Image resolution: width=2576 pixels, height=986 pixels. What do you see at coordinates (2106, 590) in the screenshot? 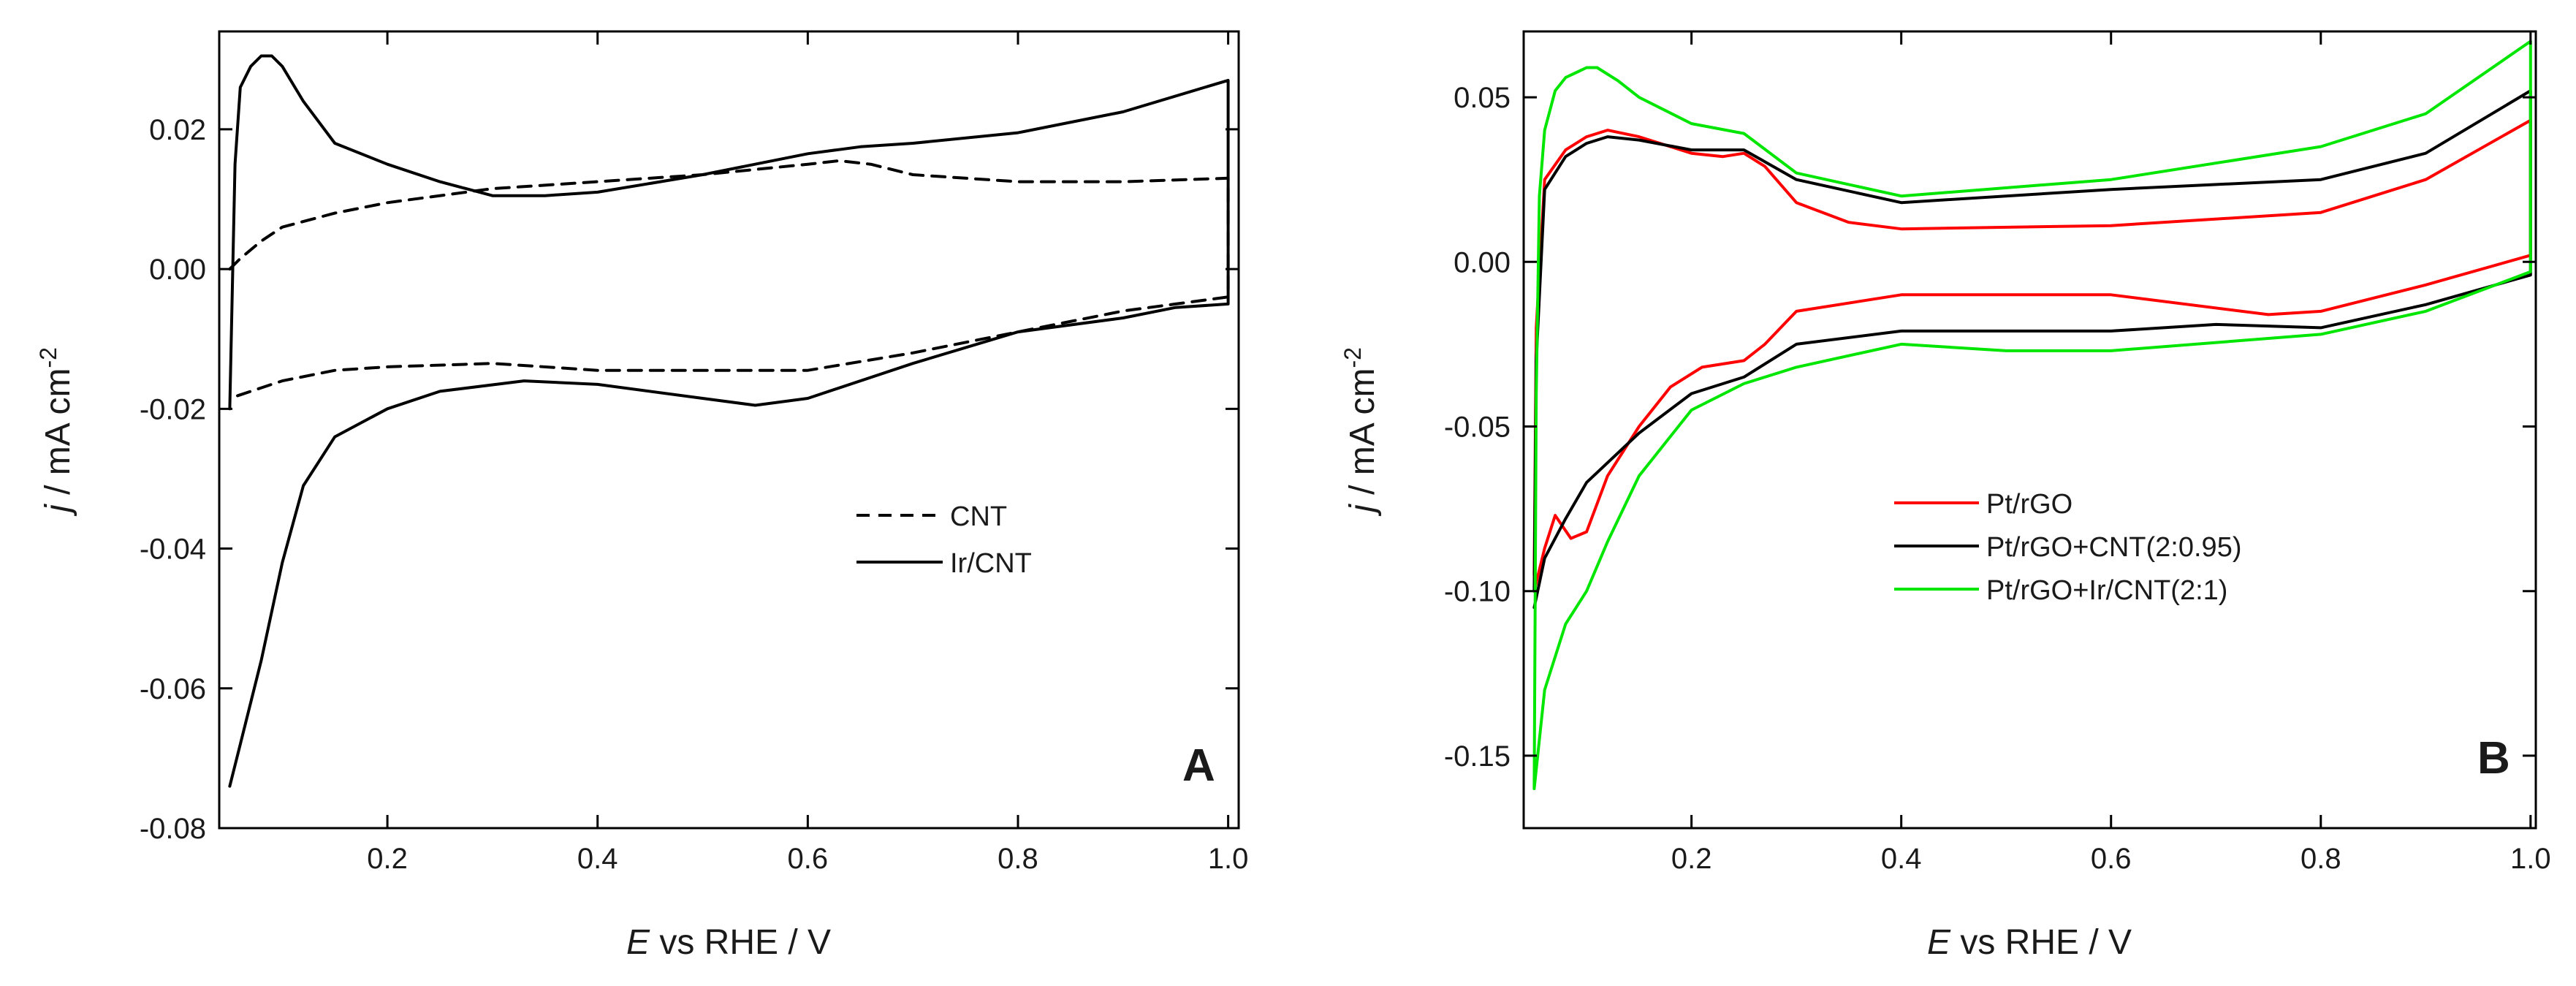
I see `legend-label-pt-rgo-ir-cnt: Pt/rGO+Ir/CNT(2:1)` at bounding box center [2106, 590].